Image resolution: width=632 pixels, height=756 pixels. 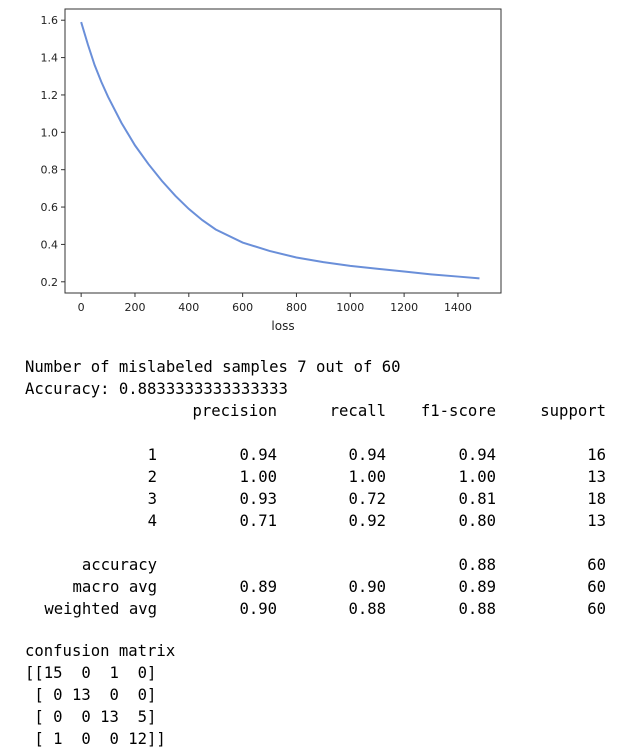 What do you see at coordinates (258, 609) in the screenshot?
I see `report-summary-precision: 0.90` at bounding box center [258, 609].